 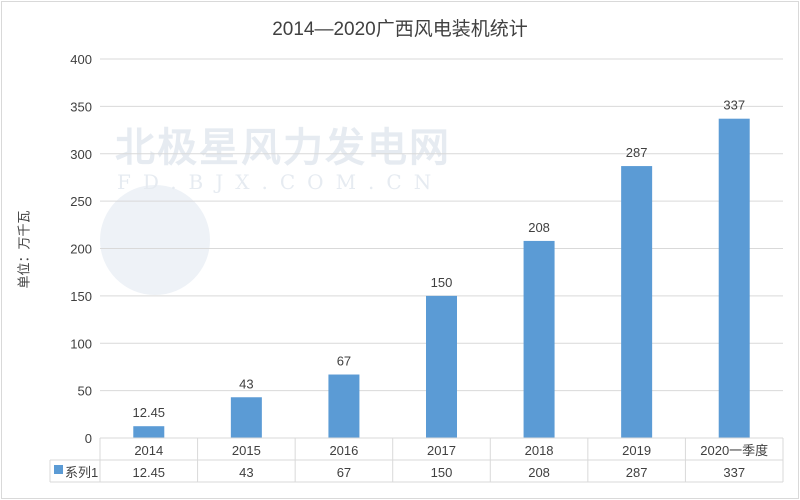 I want to click on x-category-label: 2014, so click(x=148, y=450).